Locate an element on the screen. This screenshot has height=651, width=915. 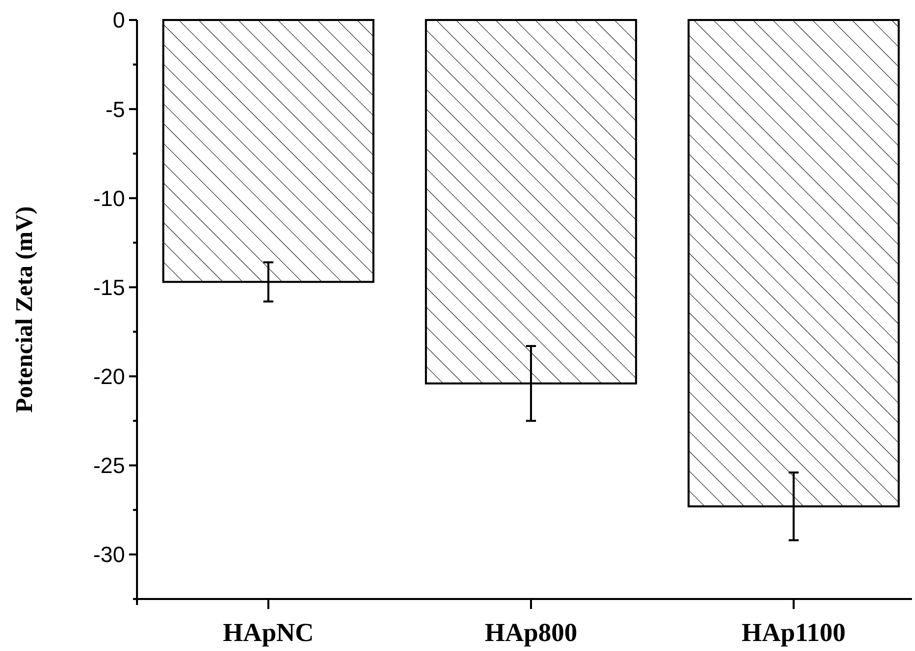
x-tick-label: HApNC is located at coordinates (268, 632).